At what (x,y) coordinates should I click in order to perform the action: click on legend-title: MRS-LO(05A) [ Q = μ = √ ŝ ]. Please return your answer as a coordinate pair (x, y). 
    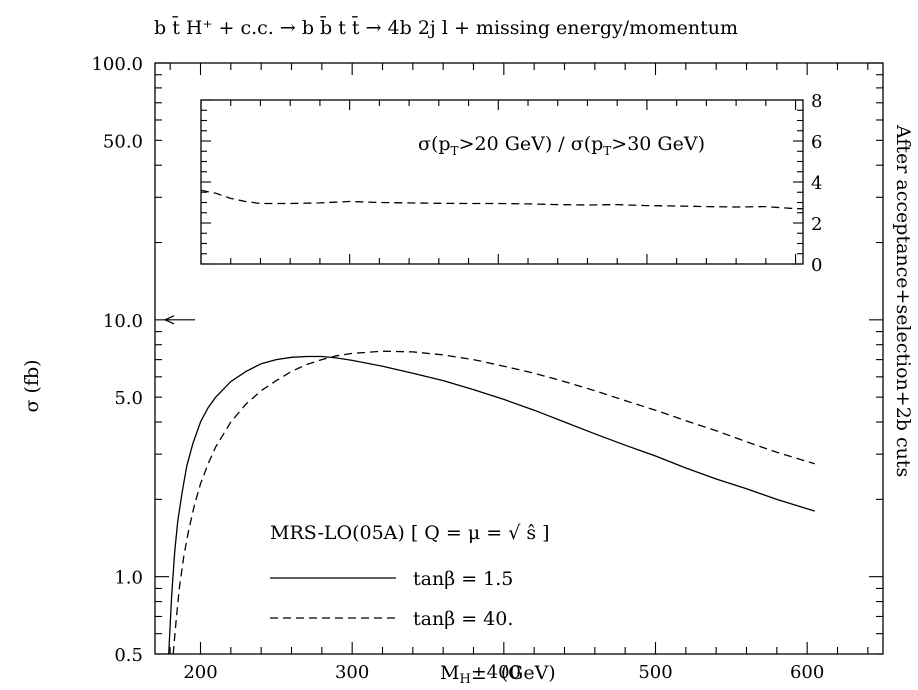
    Looking at the image, I should click on (410, 533).